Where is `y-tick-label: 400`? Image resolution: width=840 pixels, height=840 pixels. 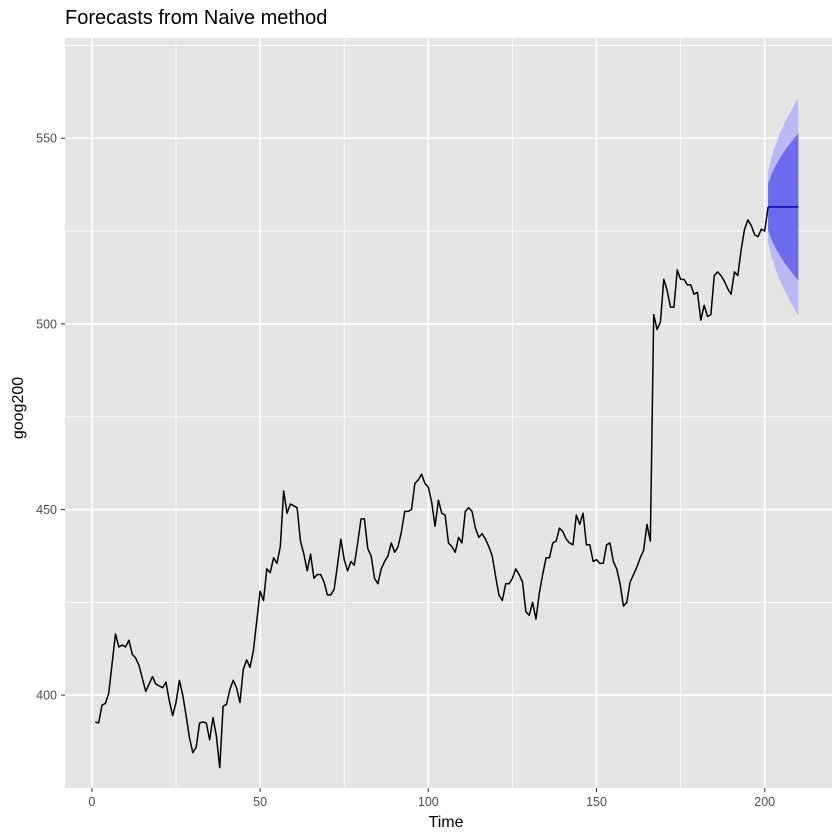 y-tick-label: 400 is located at coordinates (46, 696).